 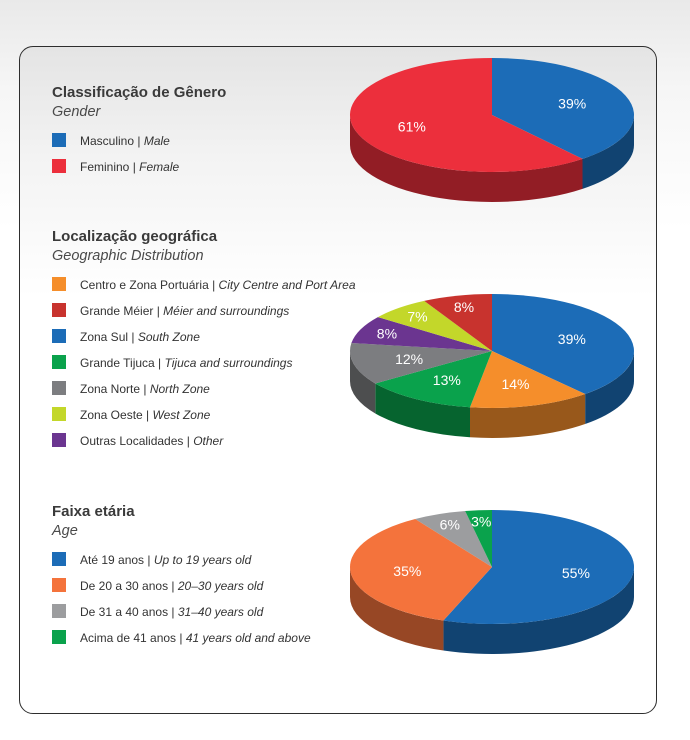 What do you see at coordinates (226, 311) in the screenshot?
I see `legend-label-en: Méier and surroundings` at bounding box center [226, 311].